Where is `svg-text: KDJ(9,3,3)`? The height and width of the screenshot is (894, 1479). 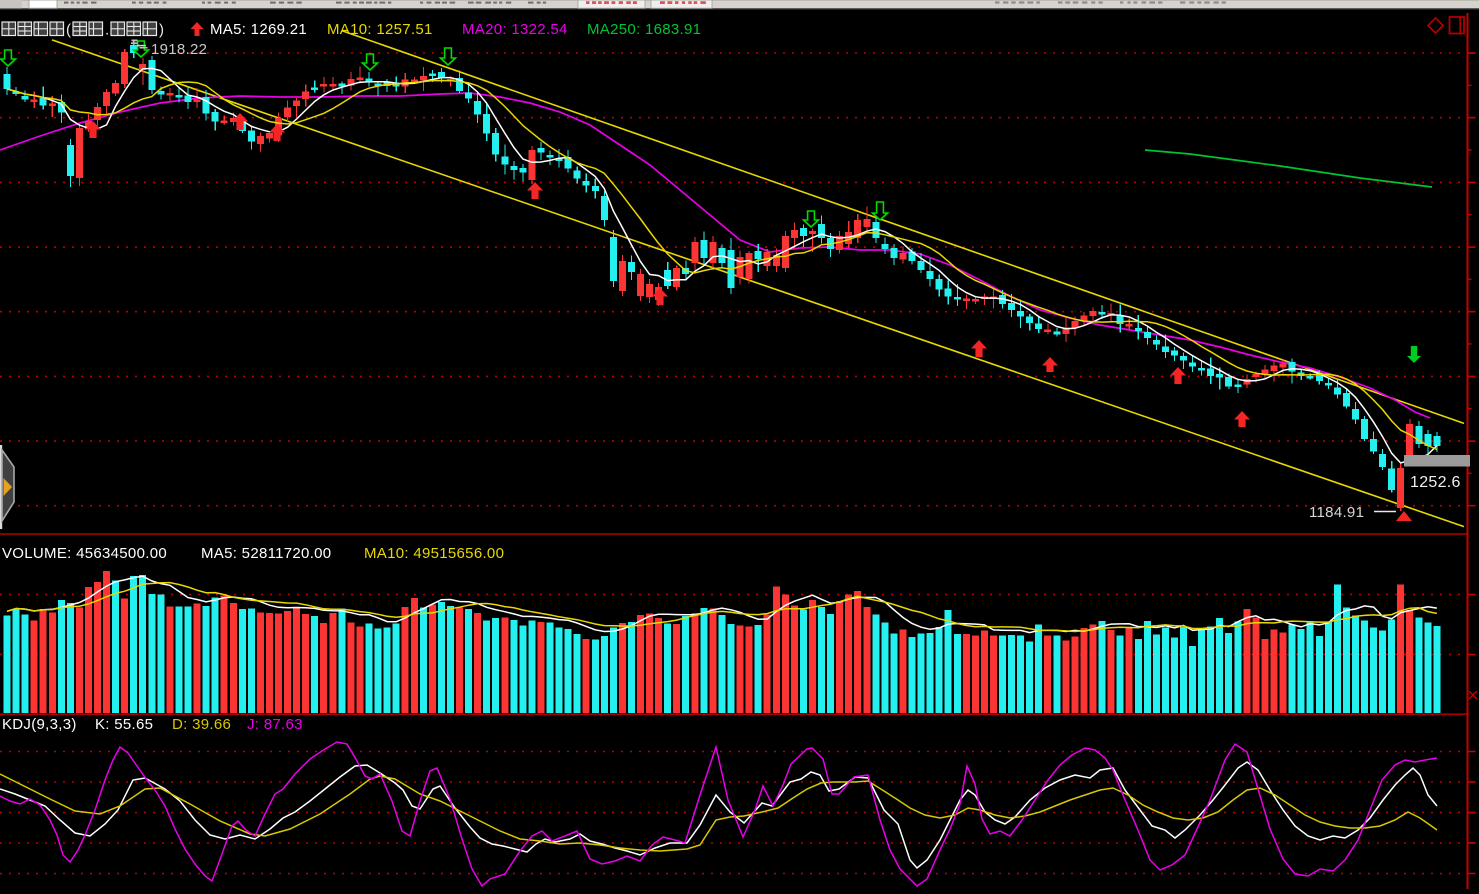 svg-text: KDJ(9,3,3) is located at coordinates (39, 724).